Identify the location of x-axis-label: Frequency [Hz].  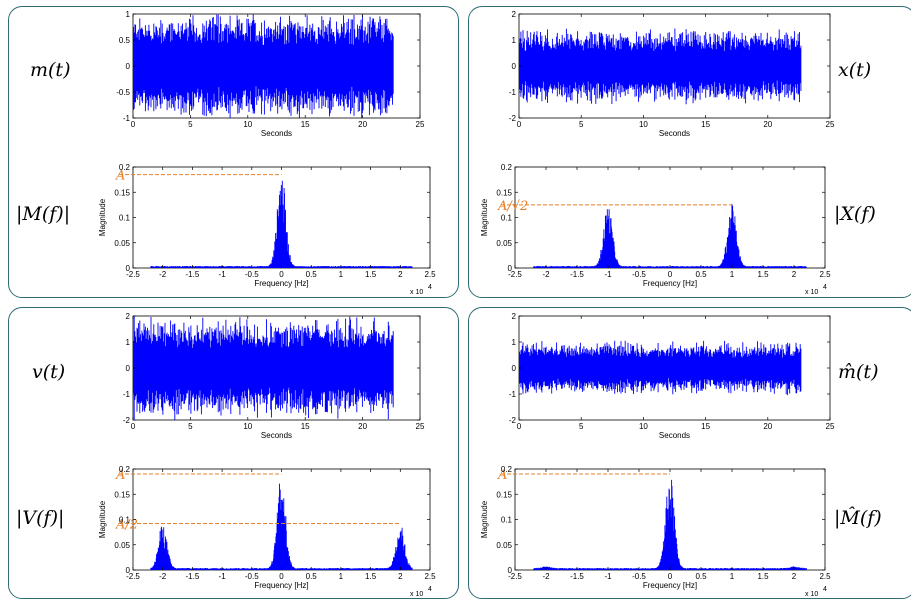
(281, 585).